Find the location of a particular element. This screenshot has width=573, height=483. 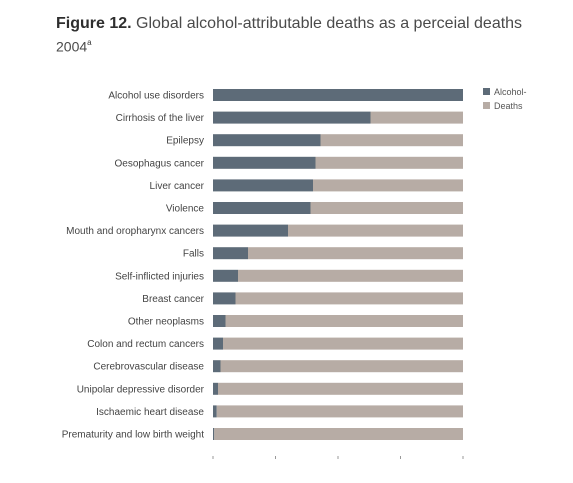

bar-alcohol-prematurity-and-low-birth-weight is located at coordinates (214, 434).